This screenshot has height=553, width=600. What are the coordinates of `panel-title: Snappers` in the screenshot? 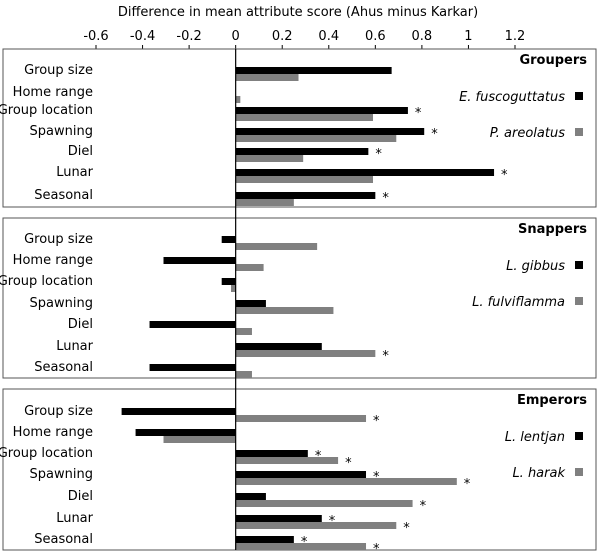 It's located at (552, 229).